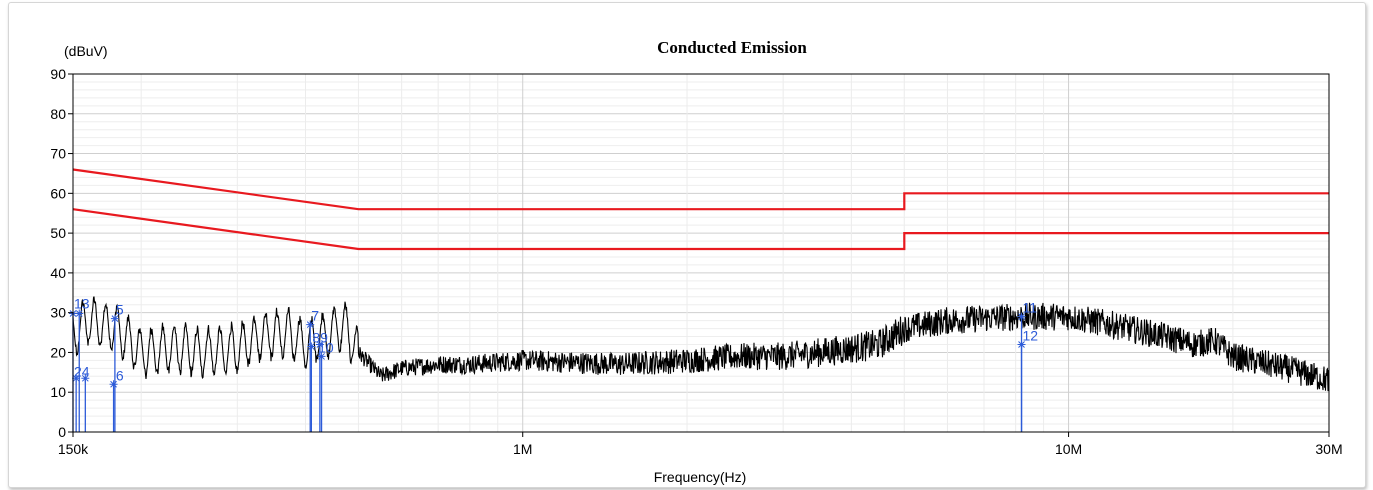  Describe the element at coordinates (58, 352) in the screenshot. I see `y-tick-label: 20` at that location.